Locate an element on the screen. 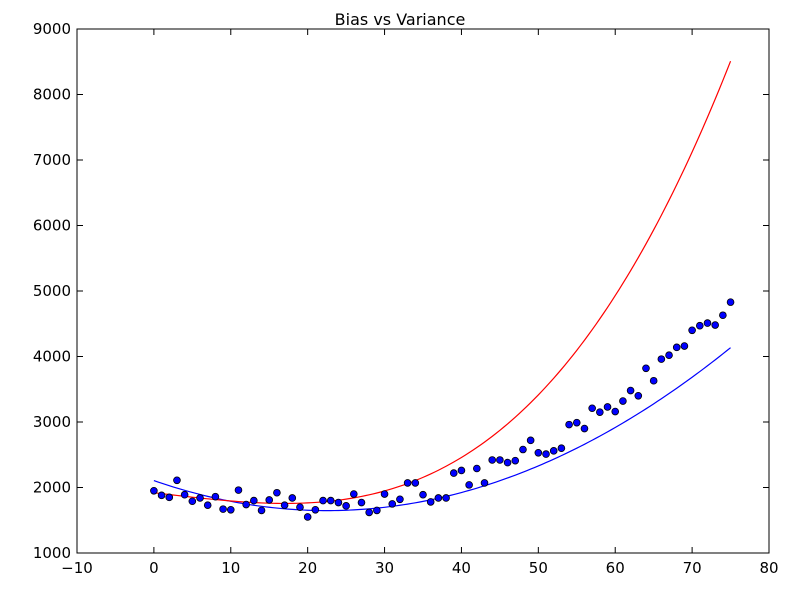 This screenshot has height=600, width=800. y-tick-label: 7000 is located at coordinates (52, 160).